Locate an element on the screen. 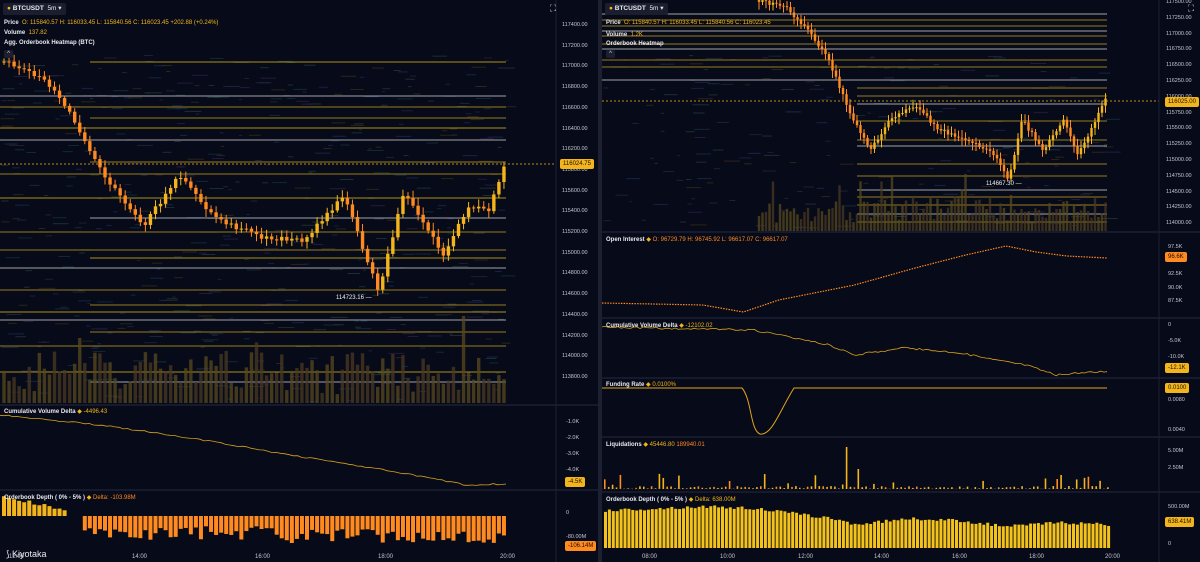 Image resolution: width=1200 pixels, height=562 pixels. panel-divider is located at coordinates (600, 281).